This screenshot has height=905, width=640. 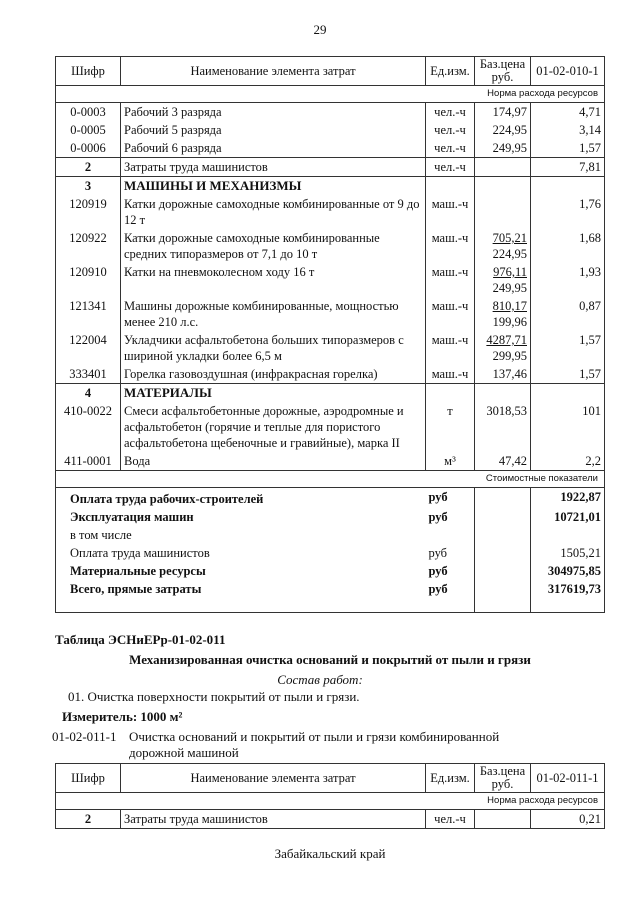 I want to click on row-name: Рабочий 6 разряда, so click(x=273, y=148).